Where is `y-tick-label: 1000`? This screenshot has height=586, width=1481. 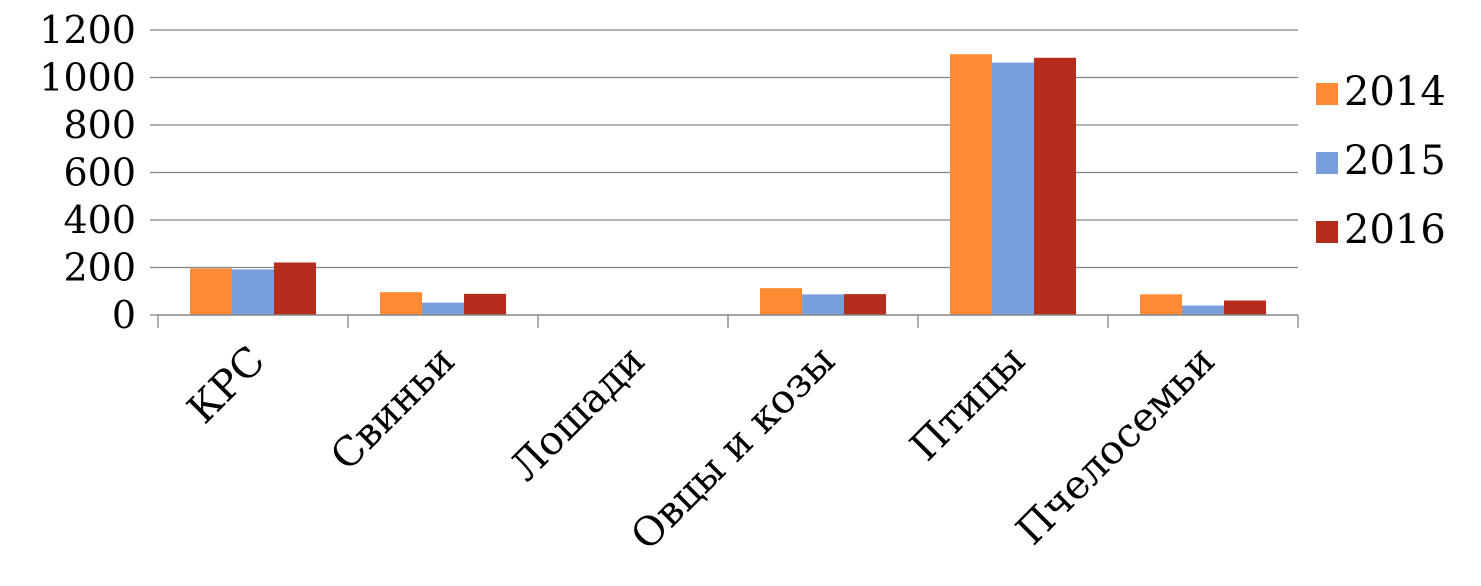 y-tick-label: 1000 is located at coordinates (87, 78).